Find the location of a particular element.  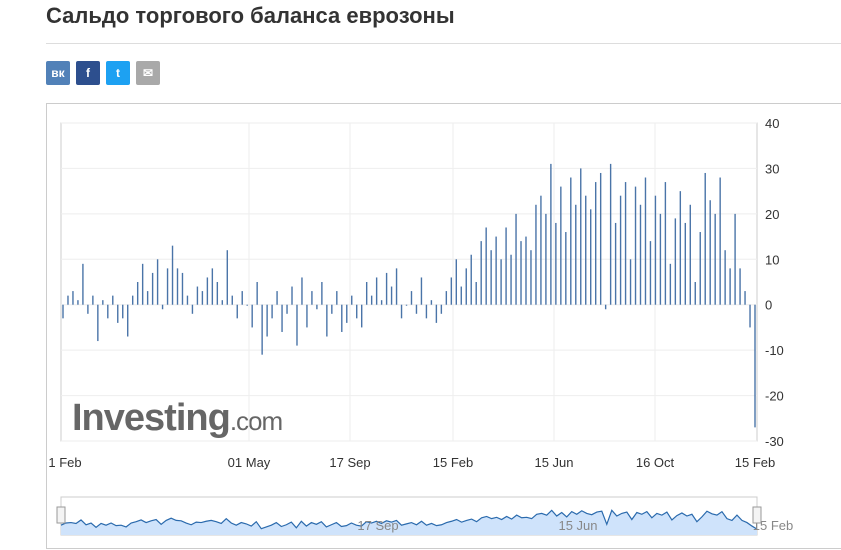

navigator-label: 17 Sep is located at coordinates (377, 525).